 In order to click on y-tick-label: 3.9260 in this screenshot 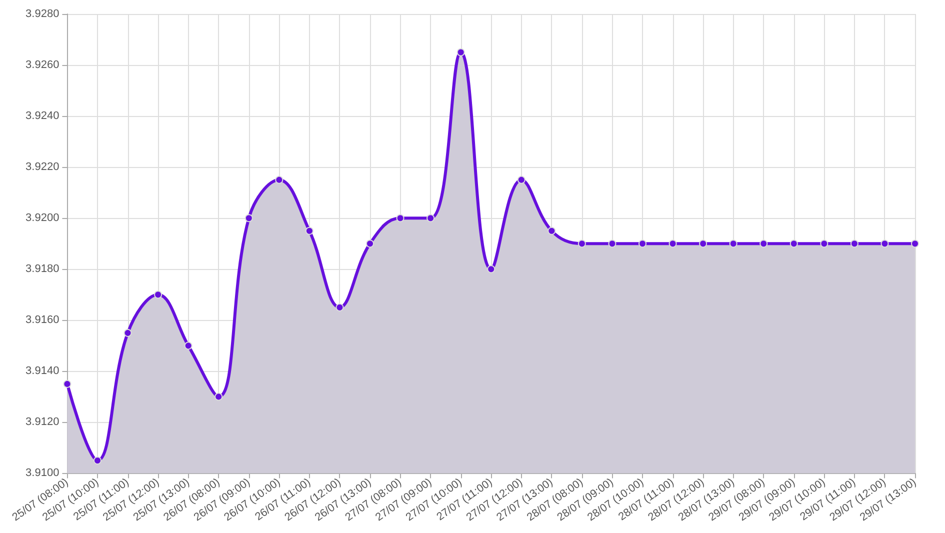, I will do `click(43, 65)`.